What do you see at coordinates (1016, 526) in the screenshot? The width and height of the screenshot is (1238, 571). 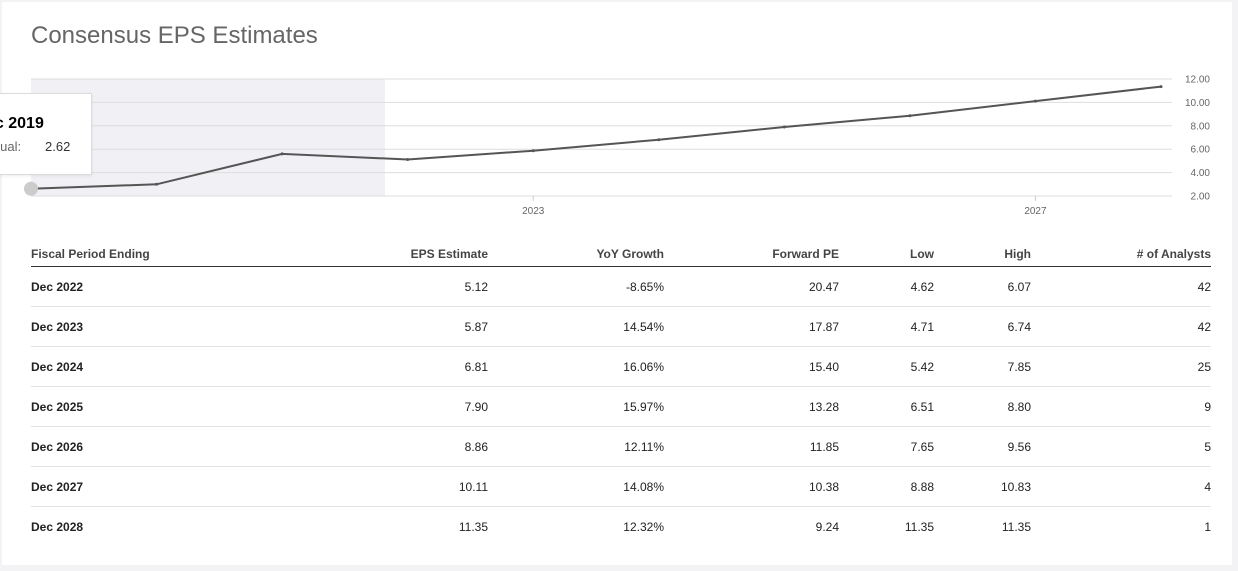 I see `cell-high: 11.35` at bounding box center [1016, 526].